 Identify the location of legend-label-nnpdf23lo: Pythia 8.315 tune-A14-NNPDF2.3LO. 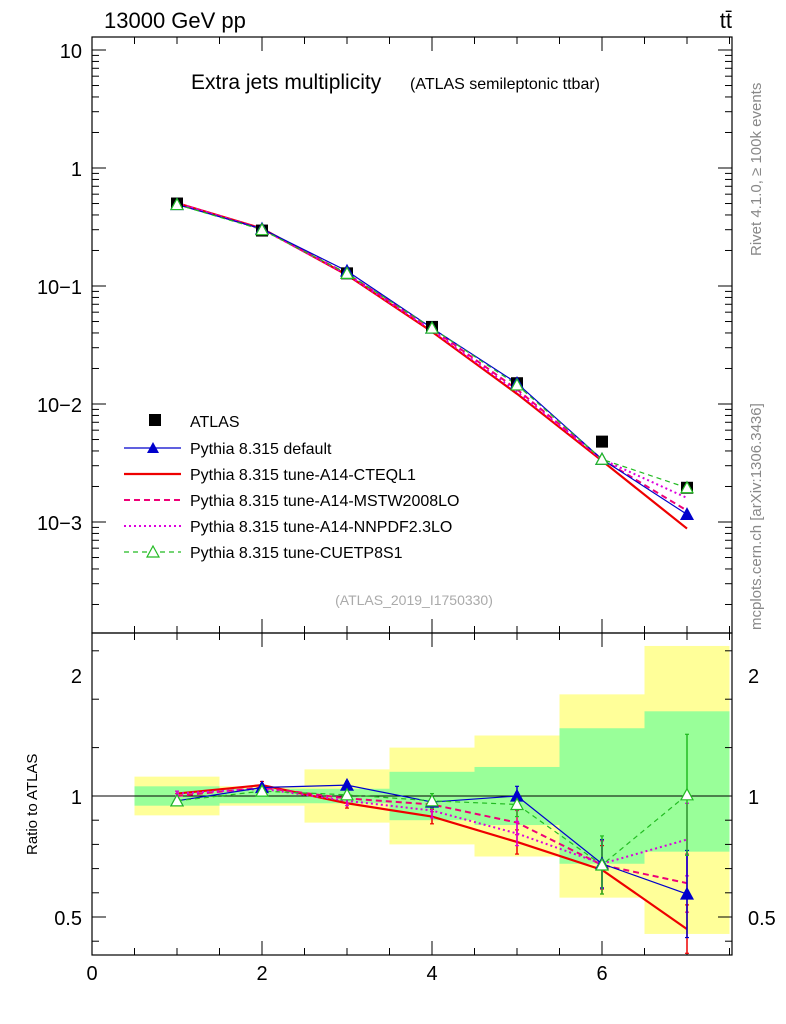
(321, 527).